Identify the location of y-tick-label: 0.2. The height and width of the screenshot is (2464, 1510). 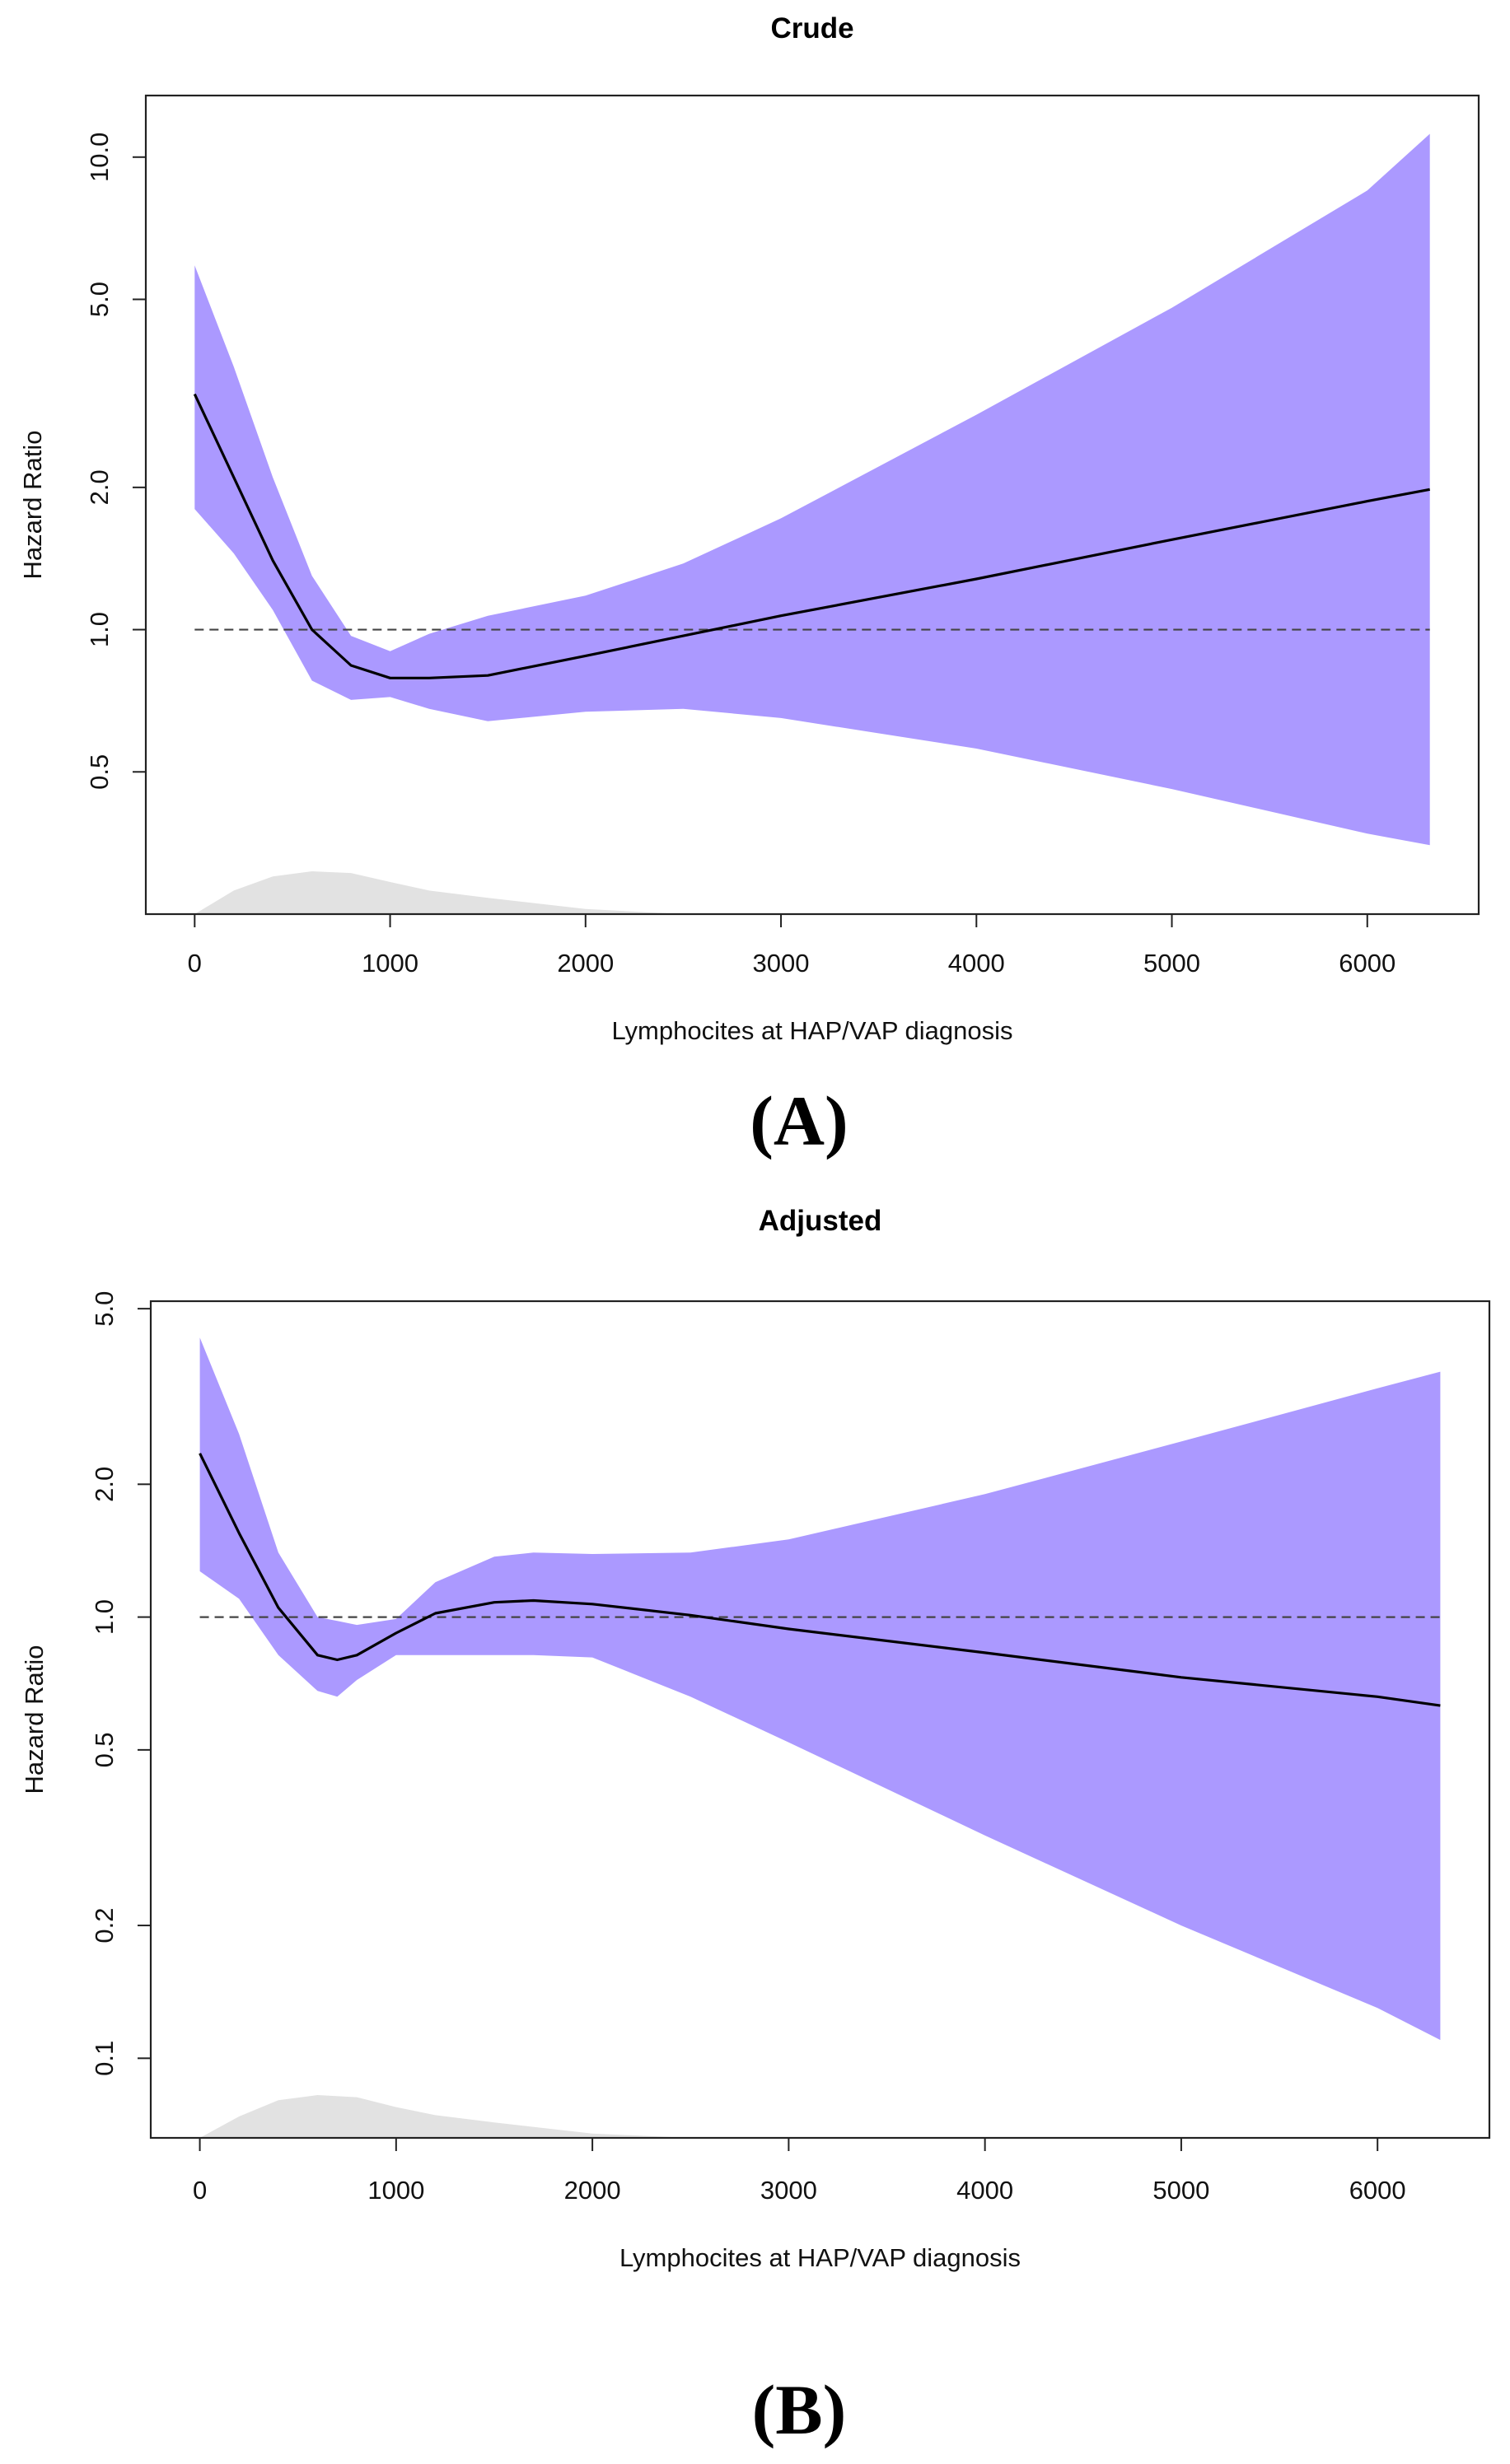
(105, 1925).